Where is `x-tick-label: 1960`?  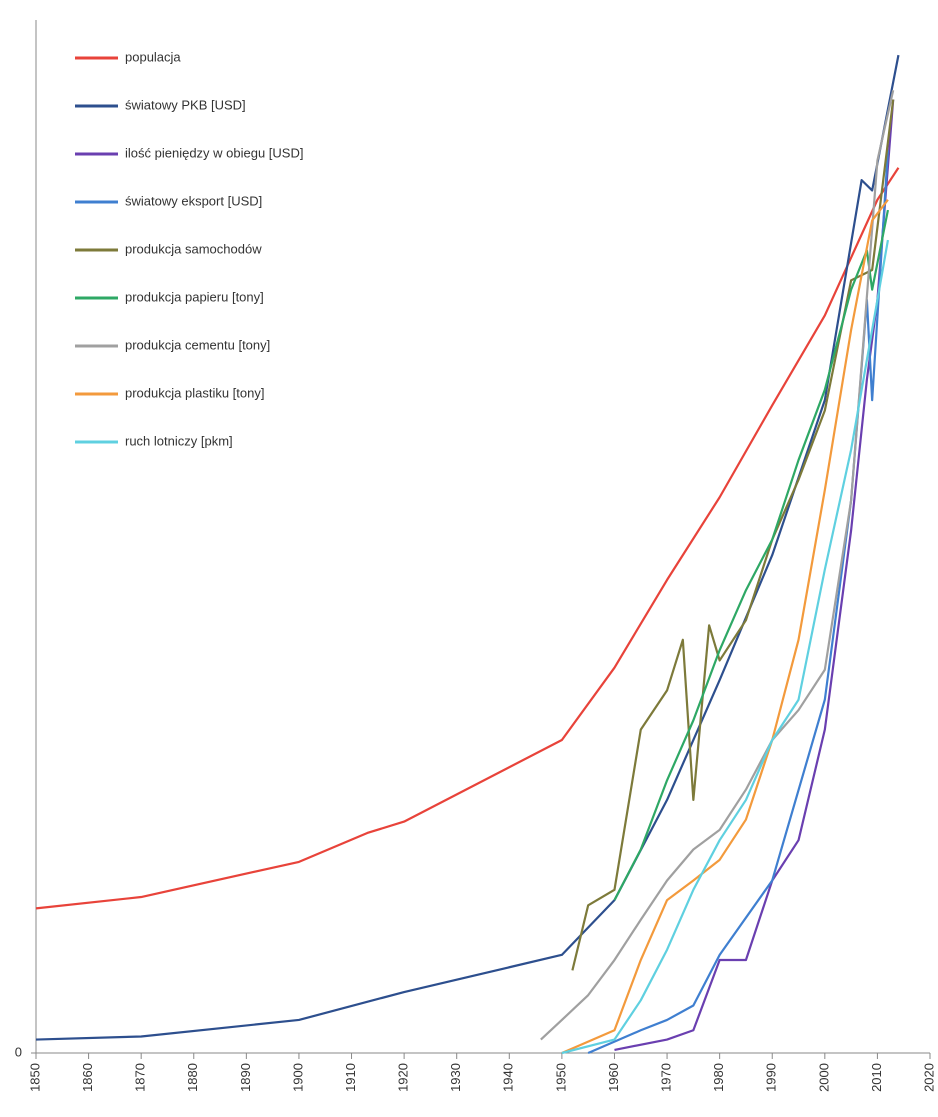 x-tick-label: 1960 is located at coordinates (613, 1077).